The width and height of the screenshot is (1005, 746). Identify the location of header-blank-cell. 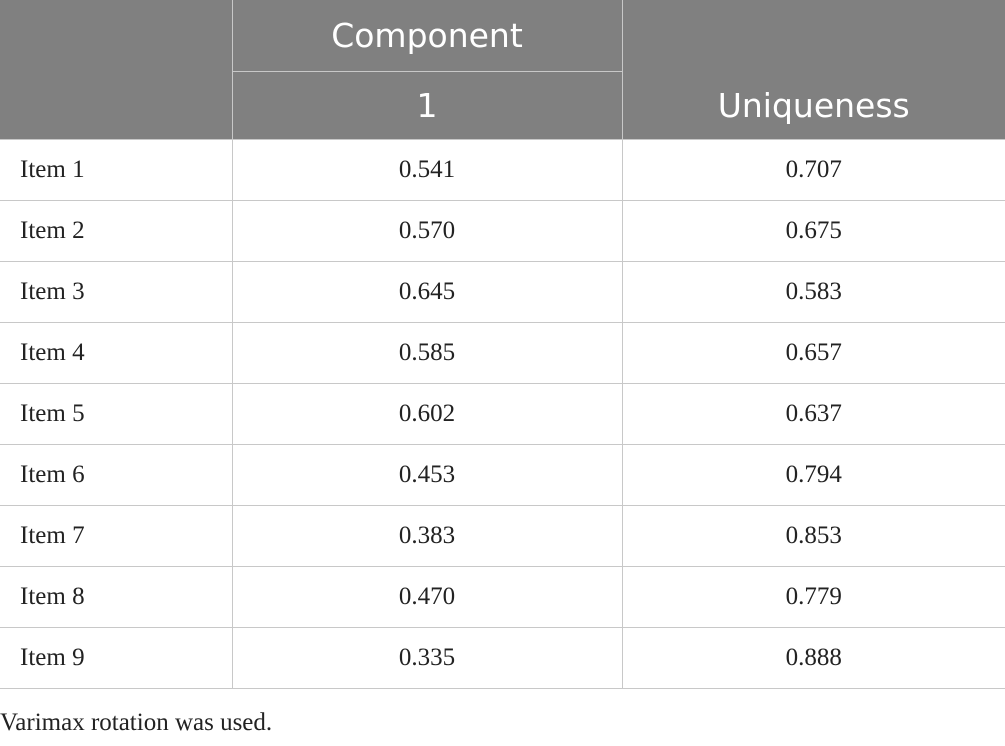
(813, 36).